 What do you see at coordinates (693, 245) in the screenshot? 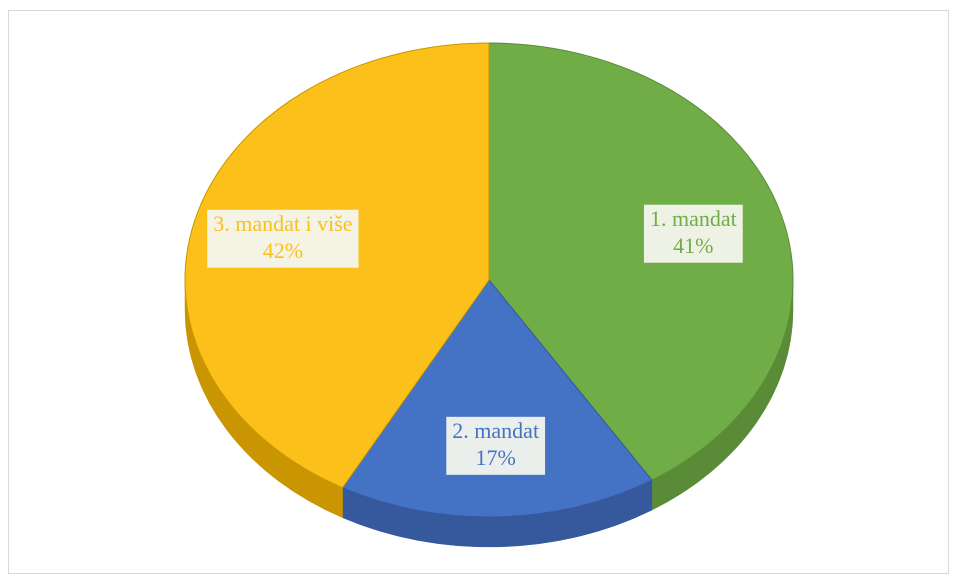
I see `data-label-value: 41%` at bounding box center [693, 245].